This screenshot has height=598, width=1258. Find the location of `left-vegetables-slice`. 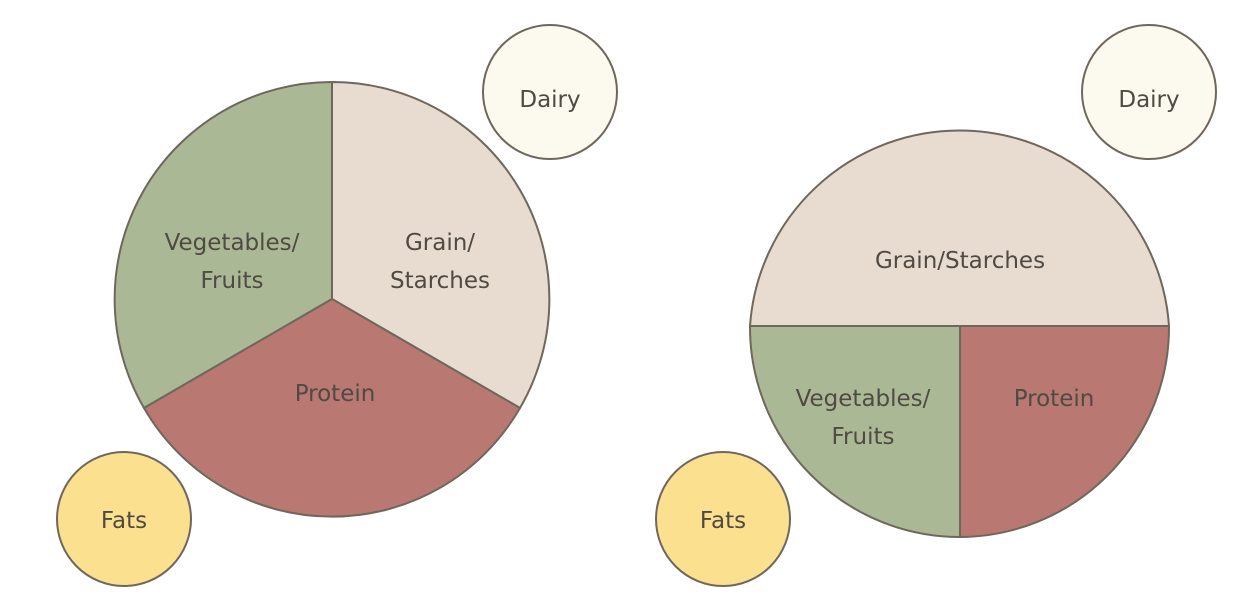

left-vegetables-slice is located at coordinates (223, 245).